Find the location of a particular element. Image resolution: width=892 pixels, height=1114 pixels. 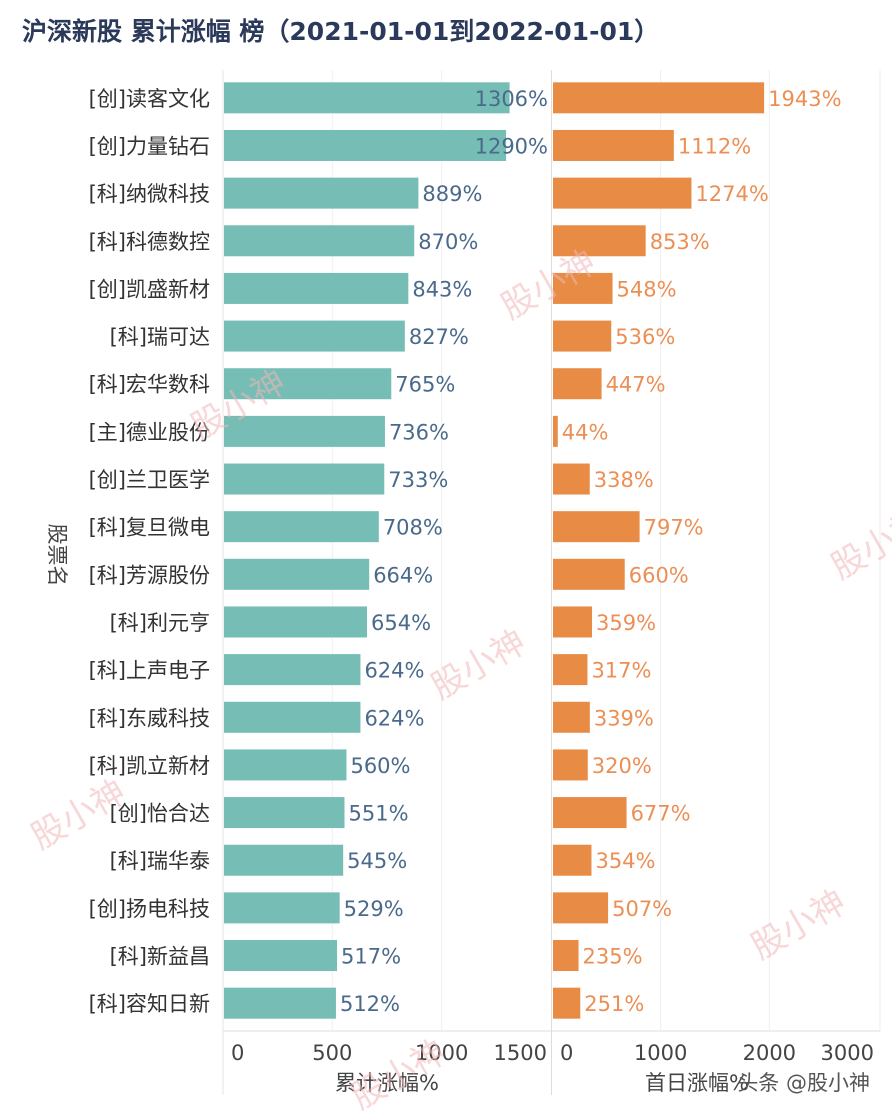

category-label: [科]利元亨 is located at coordinates (160, 623).